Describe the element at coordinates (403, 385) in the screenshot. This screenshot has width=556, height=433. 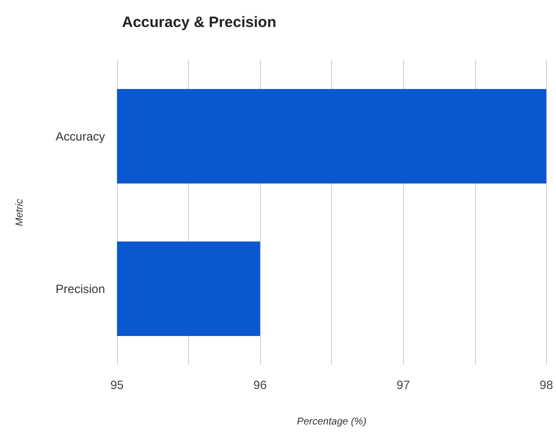
I see `x-tick-label: 97` at that location.